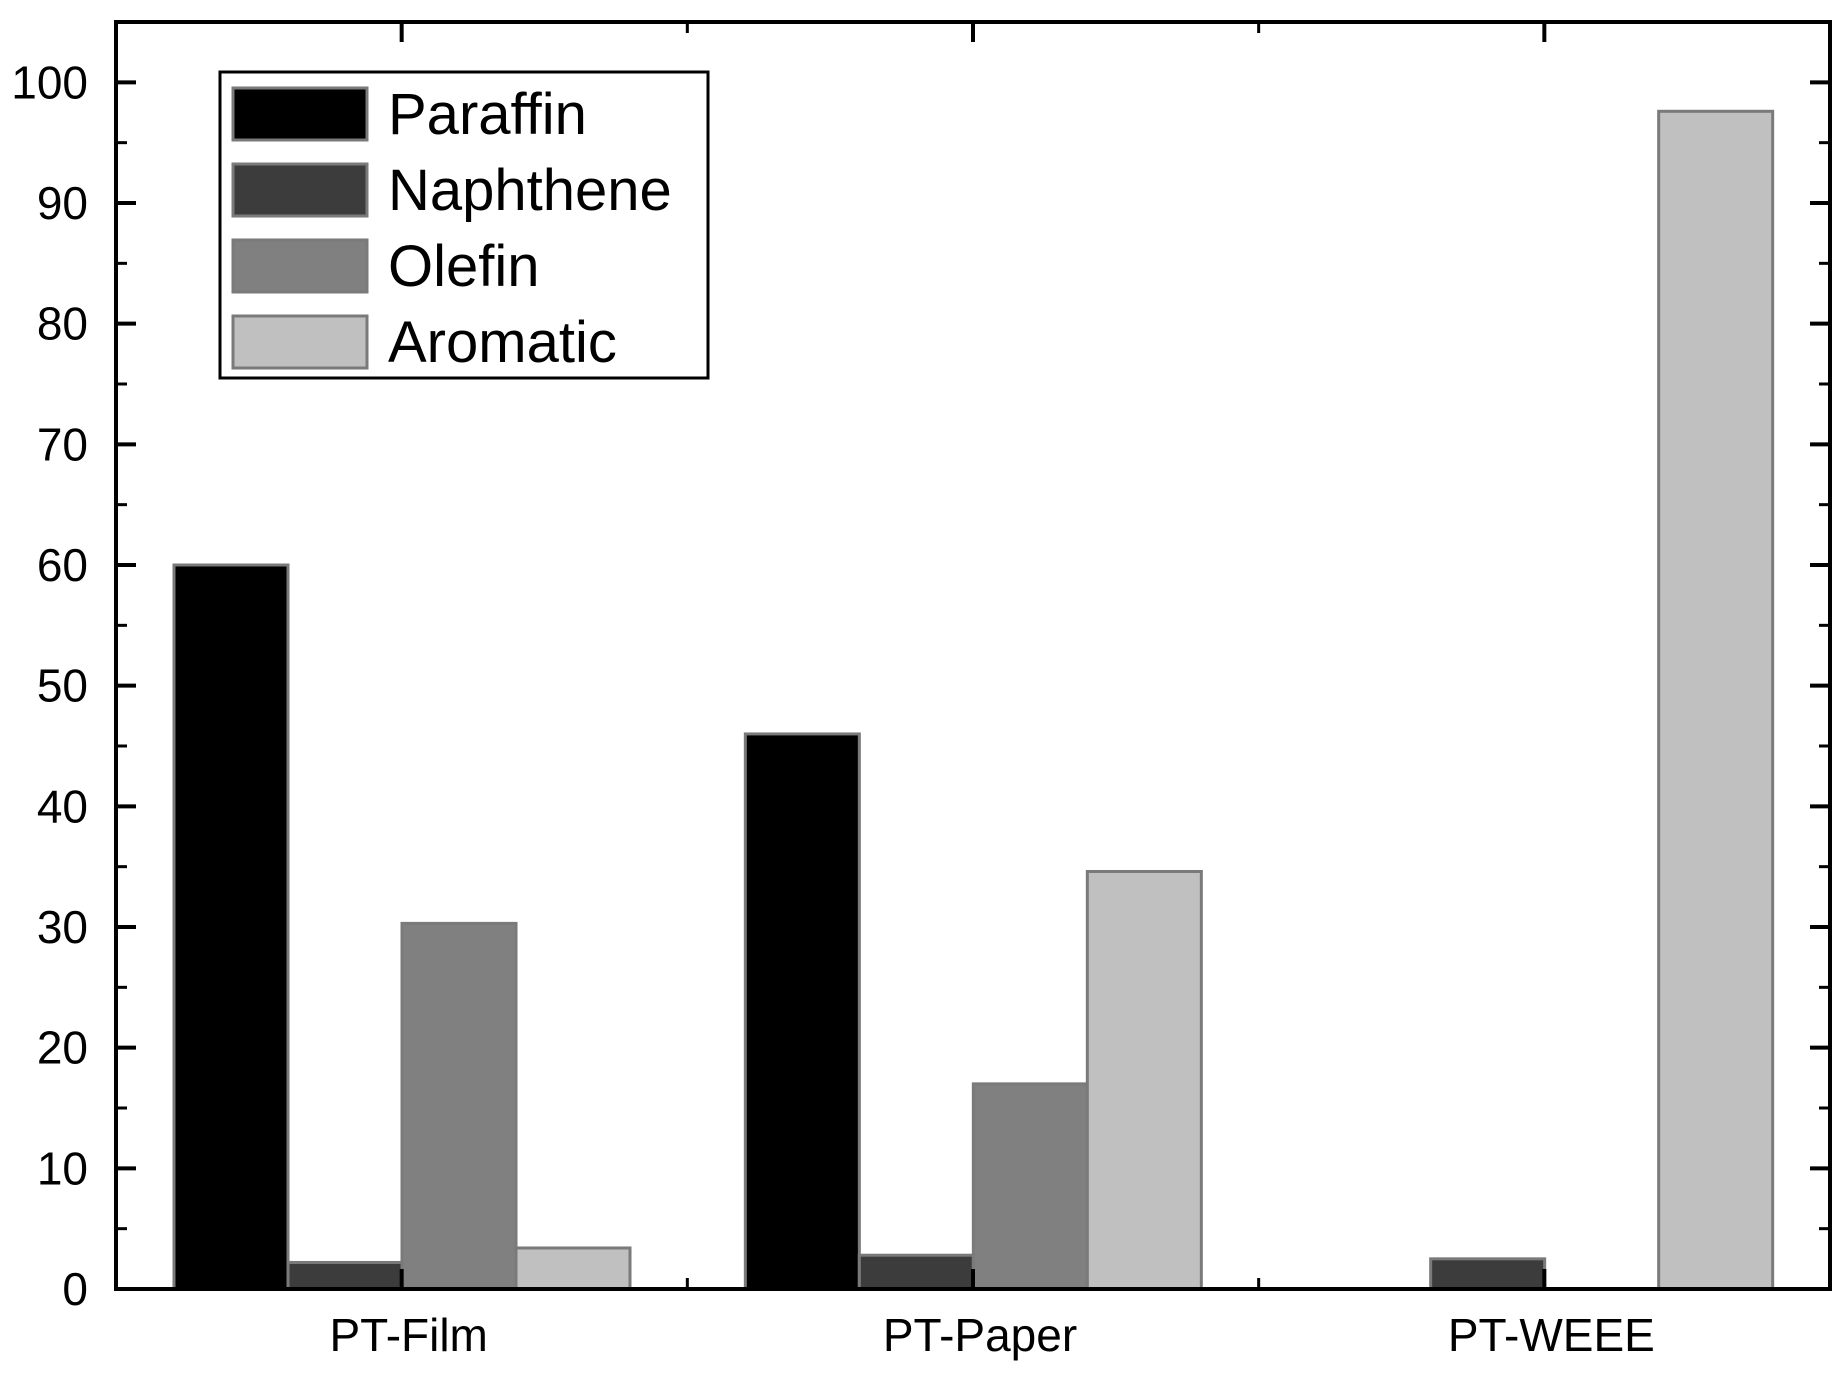 The image size is (1844, 1375). What do you see at coordinates (459, 1106) in the screenshot?
I see `bar-olefin-pt-film` at bounding box center [459, 1106].